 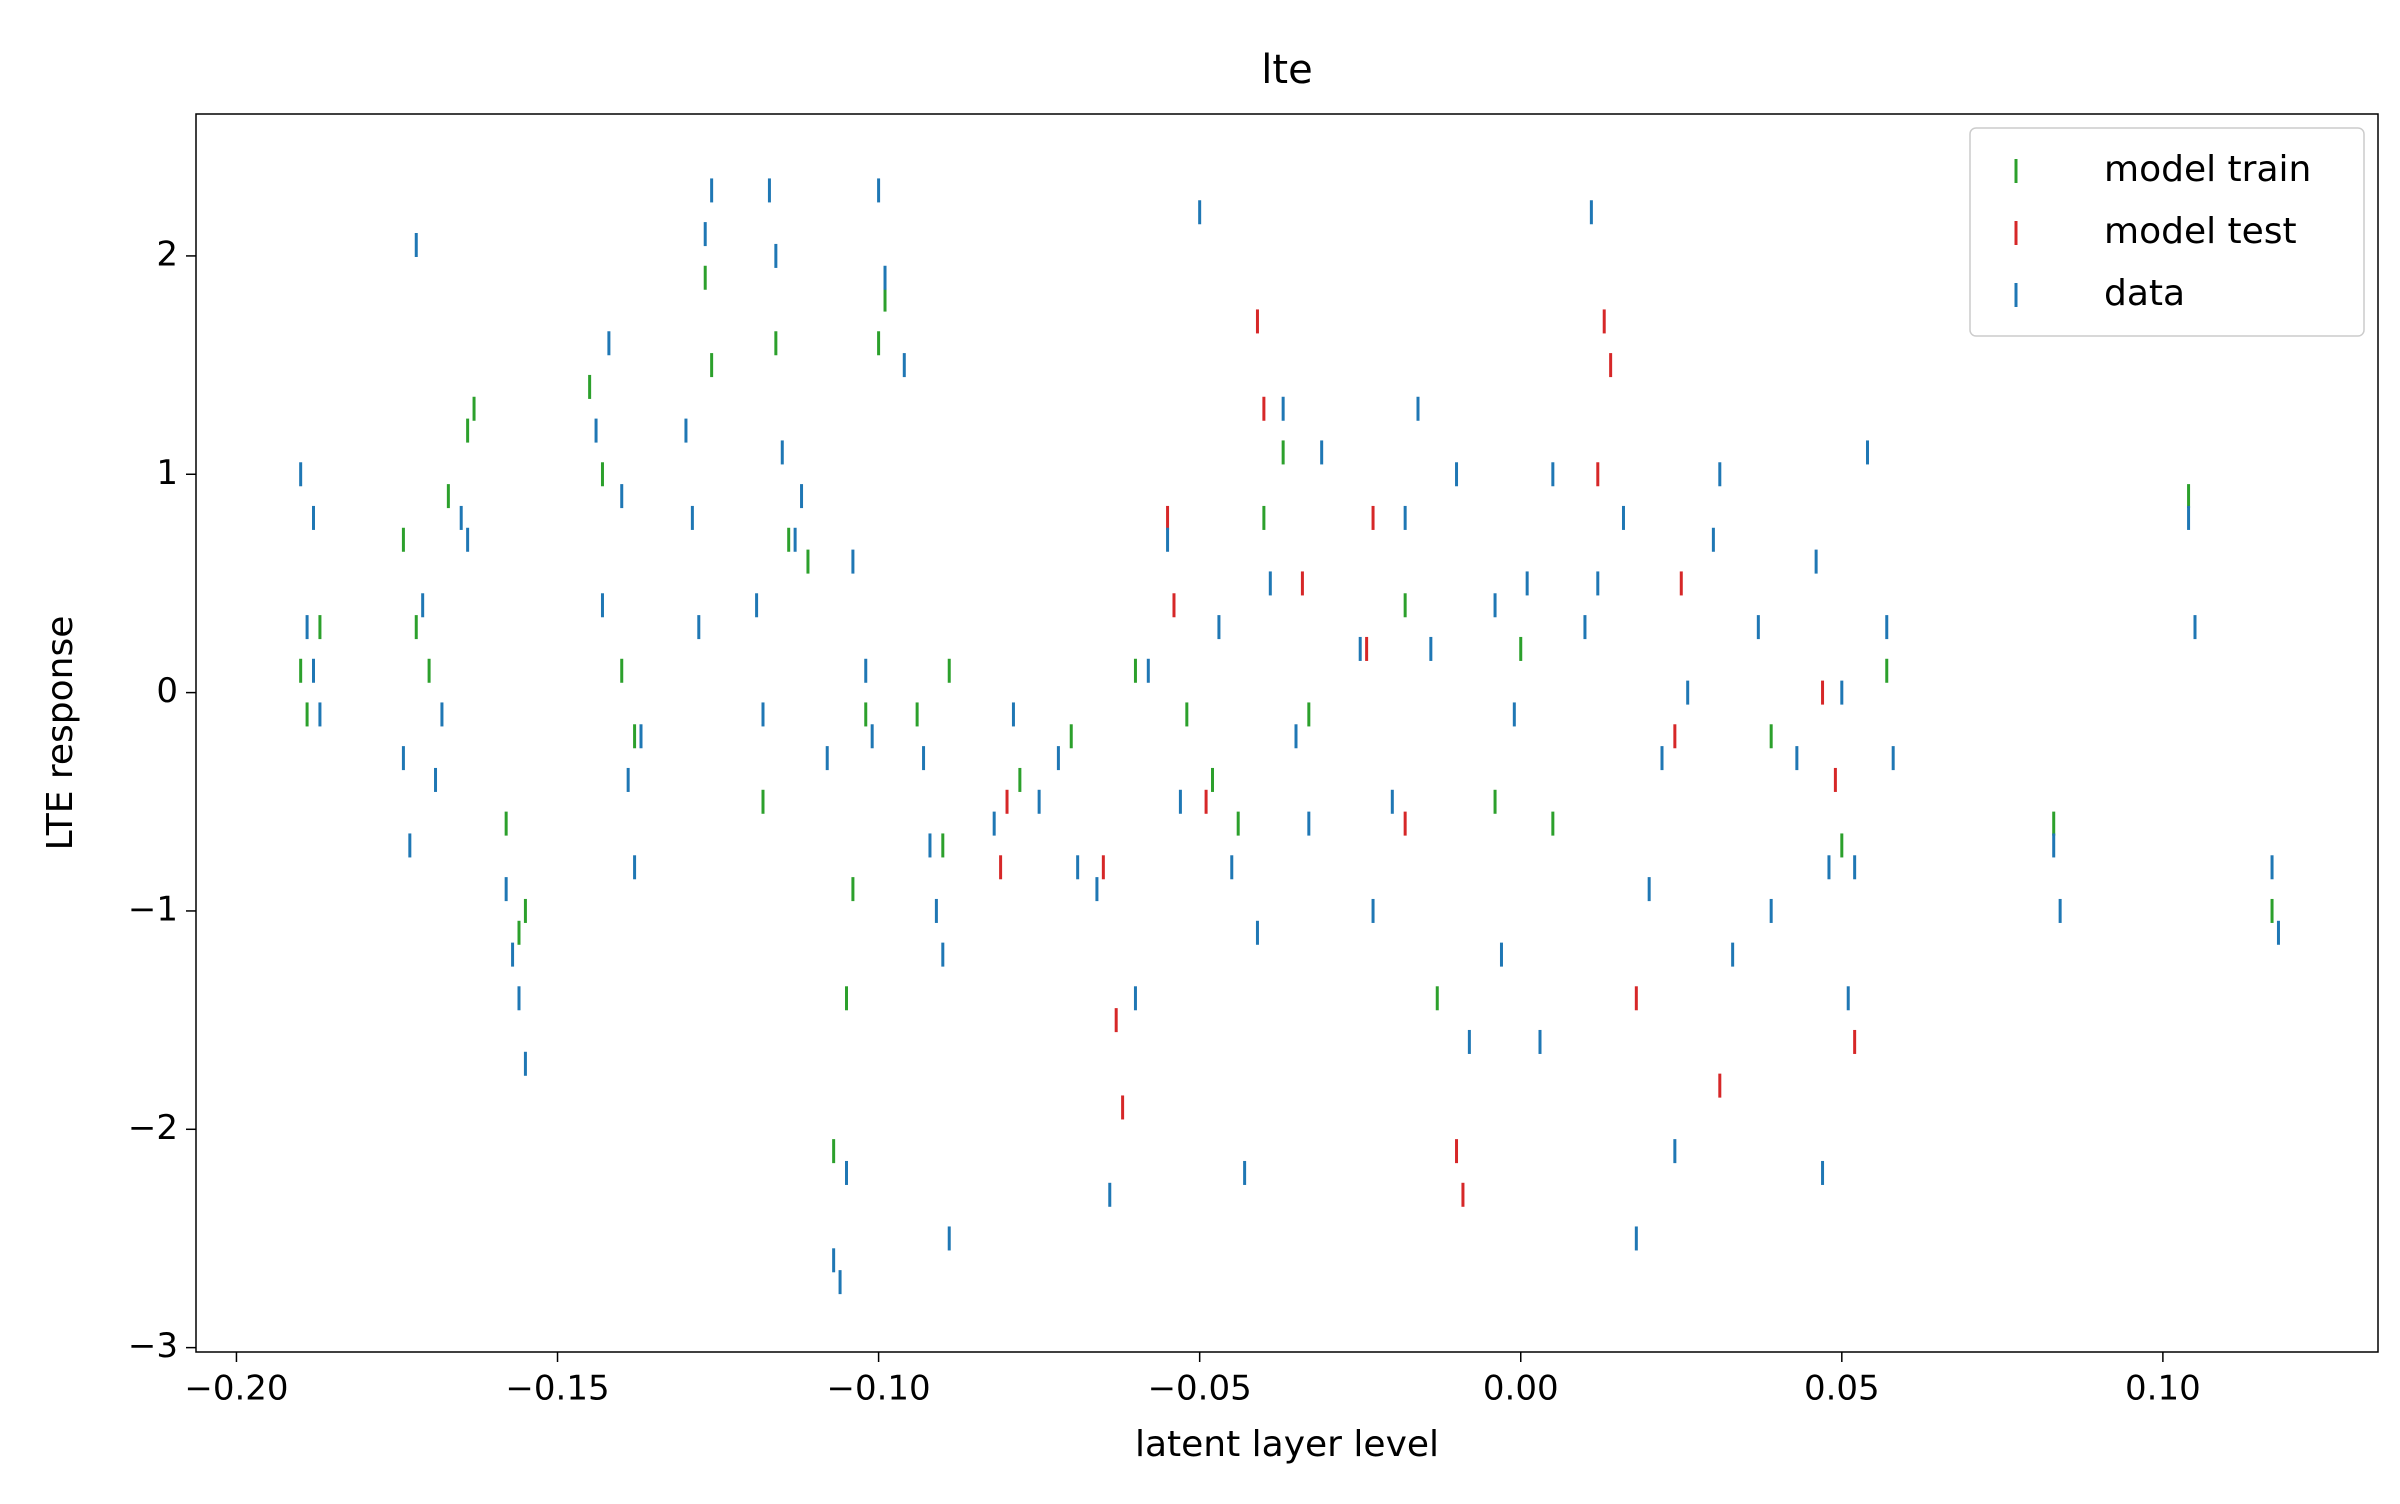 I want to click on x-tick-label: 0.00, so click(x=1521, y=1389).